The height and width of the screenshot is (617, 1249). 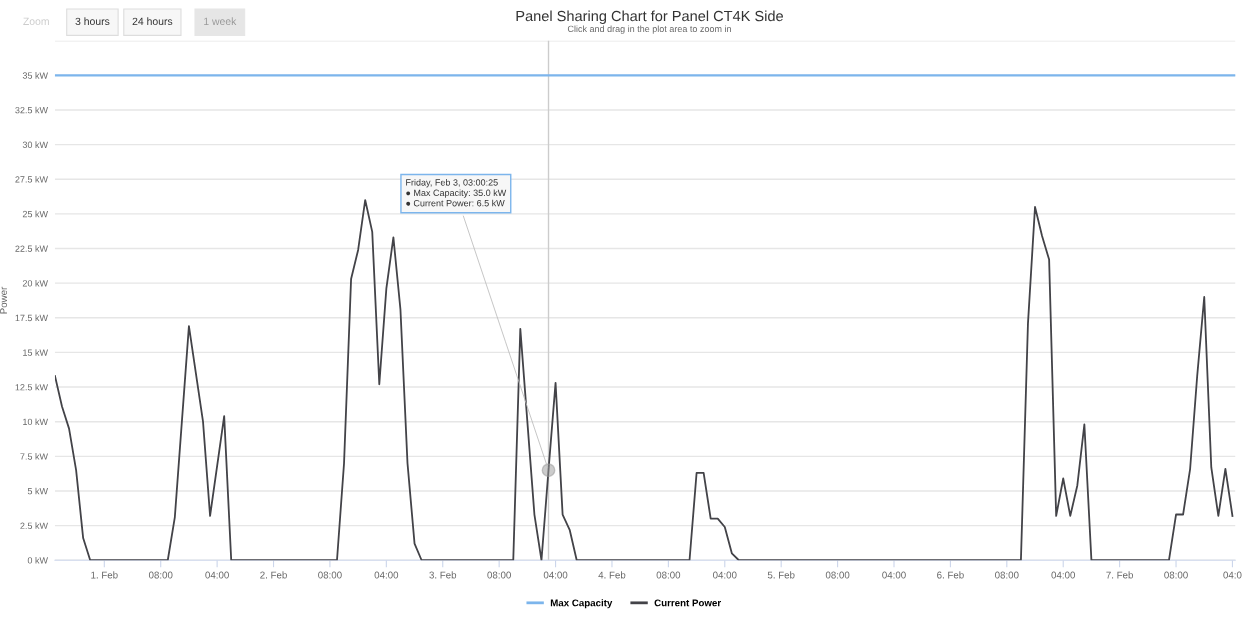 What do you see at coordinates (456, 193) in the screenshot?
I see `annotation: Friday, Feb 3, 03:00:25 ● Max Capacity: 35.0 kW ● Current Power: 6.5 kW` at bounding box center [456, 193].